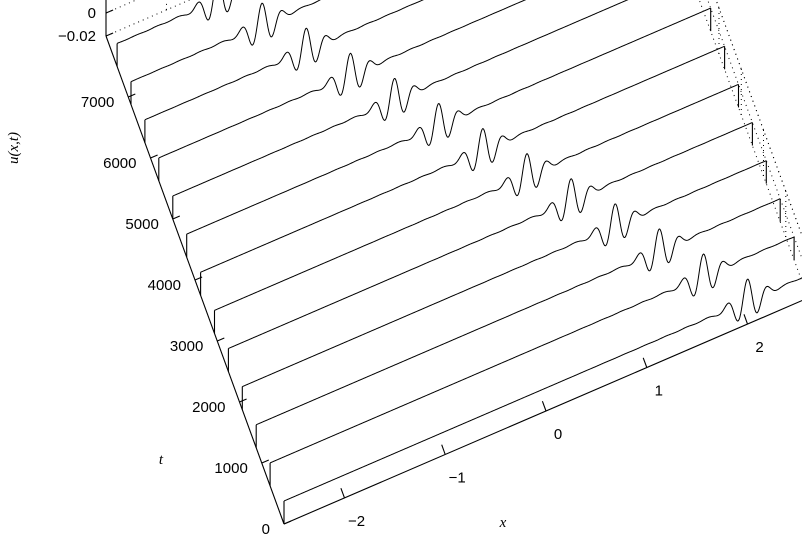  Describe the element at coordinates (161, 460) in the screenshot. I see `t-axis-label: t` at that location.